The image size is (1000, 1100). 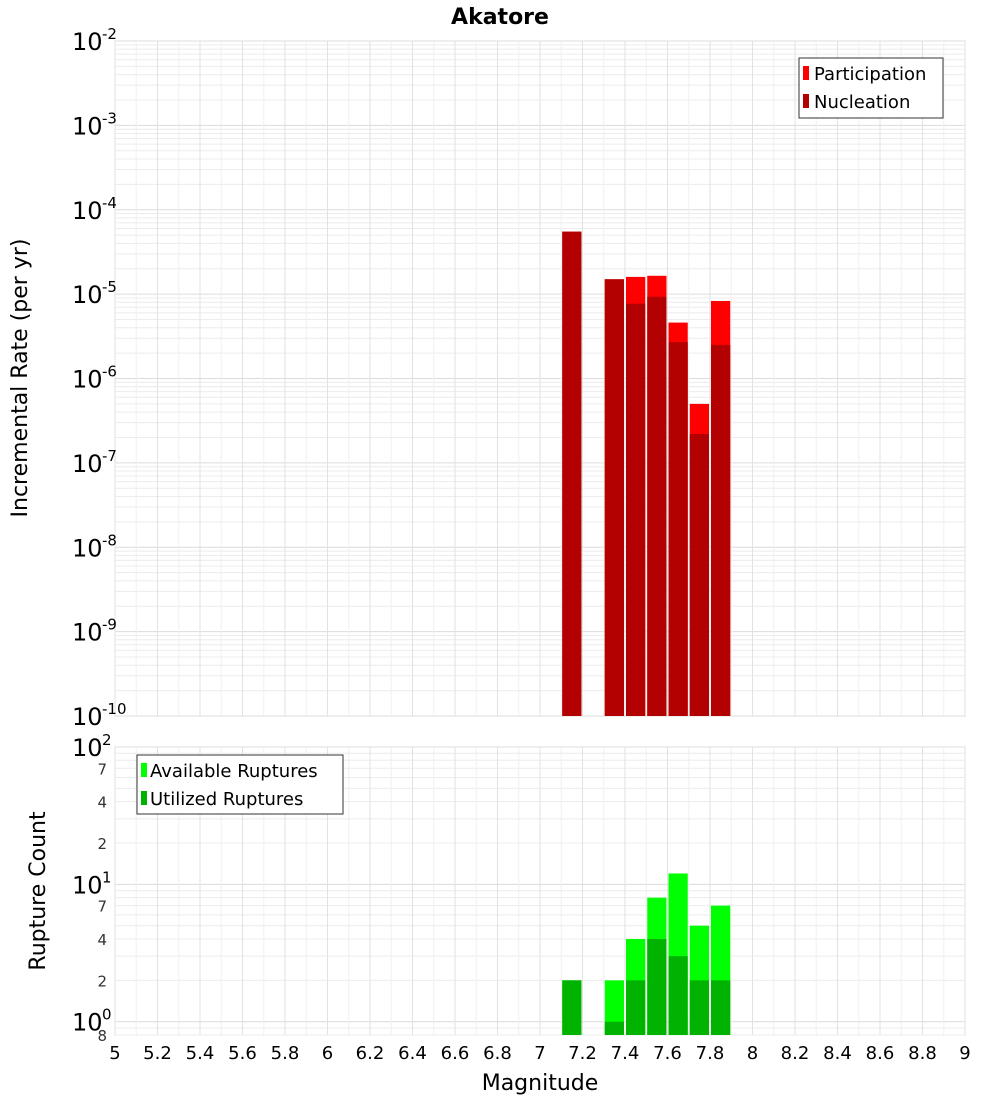 I want to click on y-tick-exponent: 2, so click(x=107, y=740).